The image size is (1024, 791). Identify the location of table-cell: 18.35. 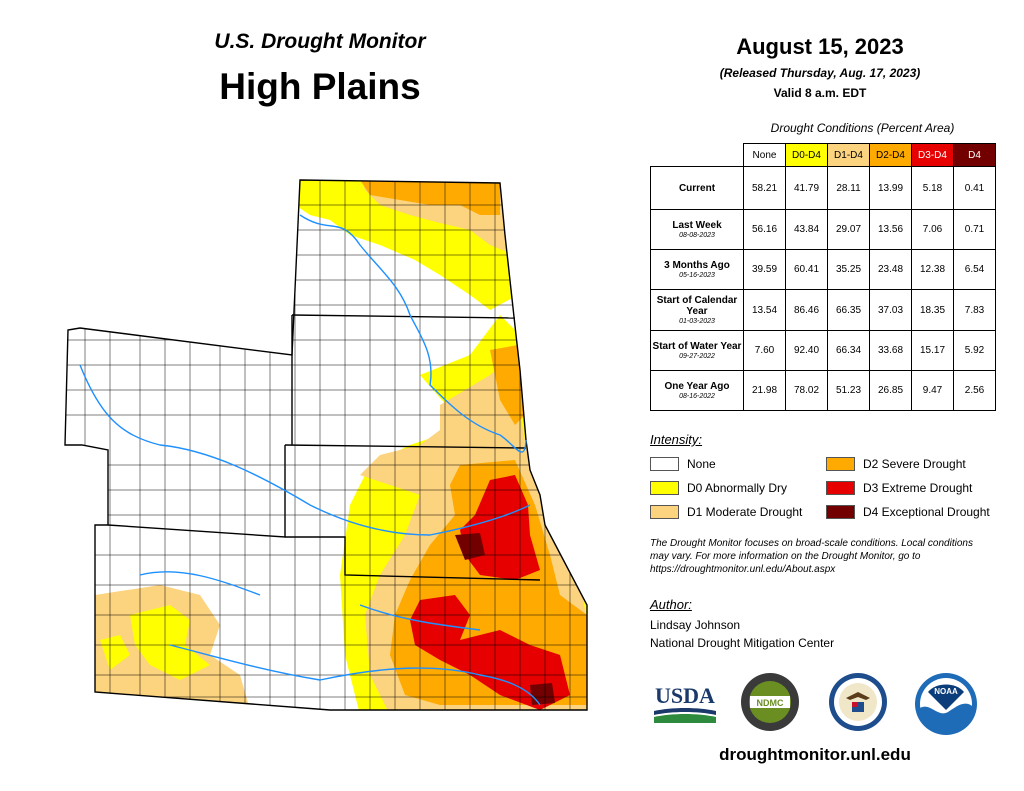
(932, 310).